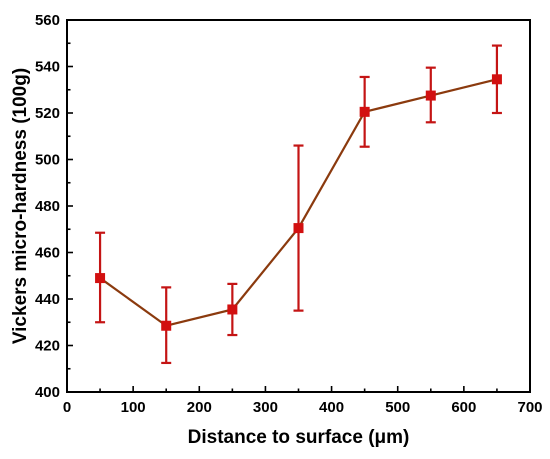  What do you see at coordinates (47, 160) in the screenshot?
I see `y-tick-label: 500` at bounding box center [47, 160].